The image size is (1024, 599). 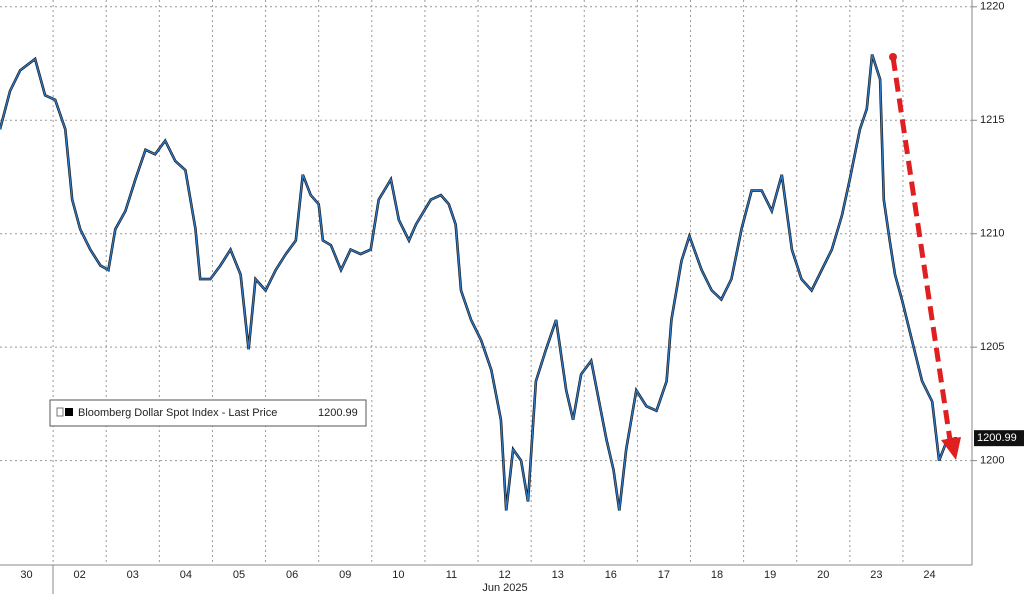 I want to click on annotation-arrow, so click(x=925, y=256).